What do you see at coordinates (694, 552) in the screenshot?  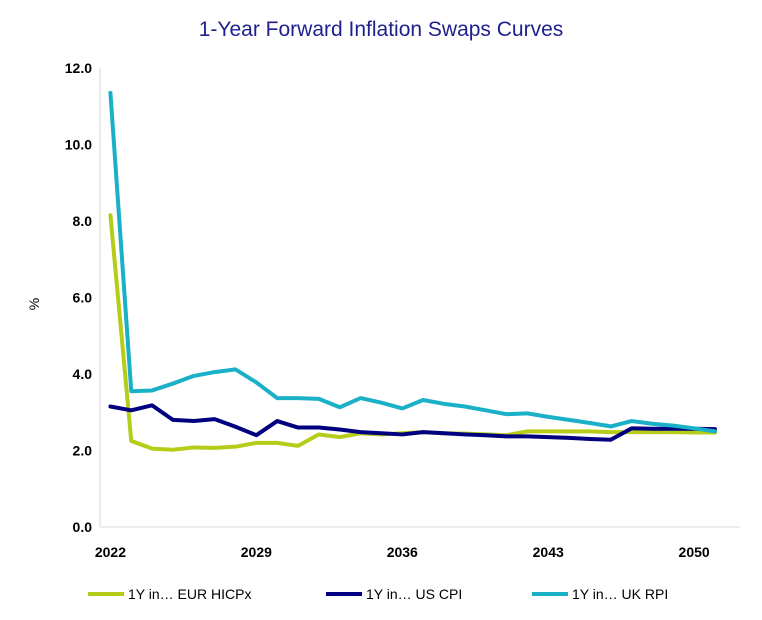 I see `x-tick-label: 2050` at bounding box center [694, 552].